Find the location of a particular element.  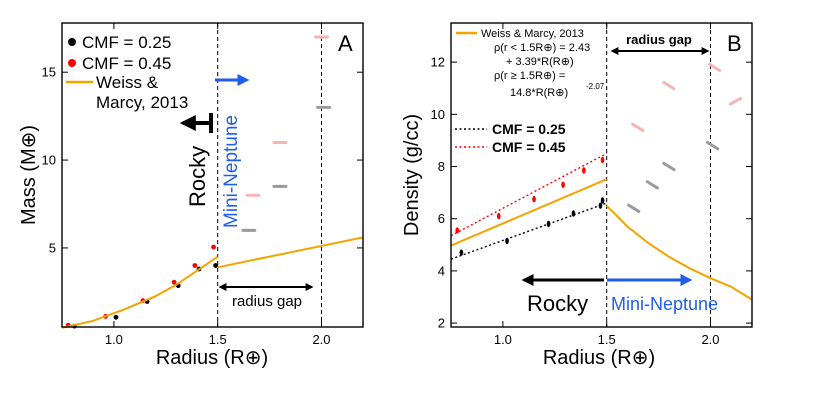

panel-a-xtick-label-2: 2.0 is located at coordinates (321, 339).